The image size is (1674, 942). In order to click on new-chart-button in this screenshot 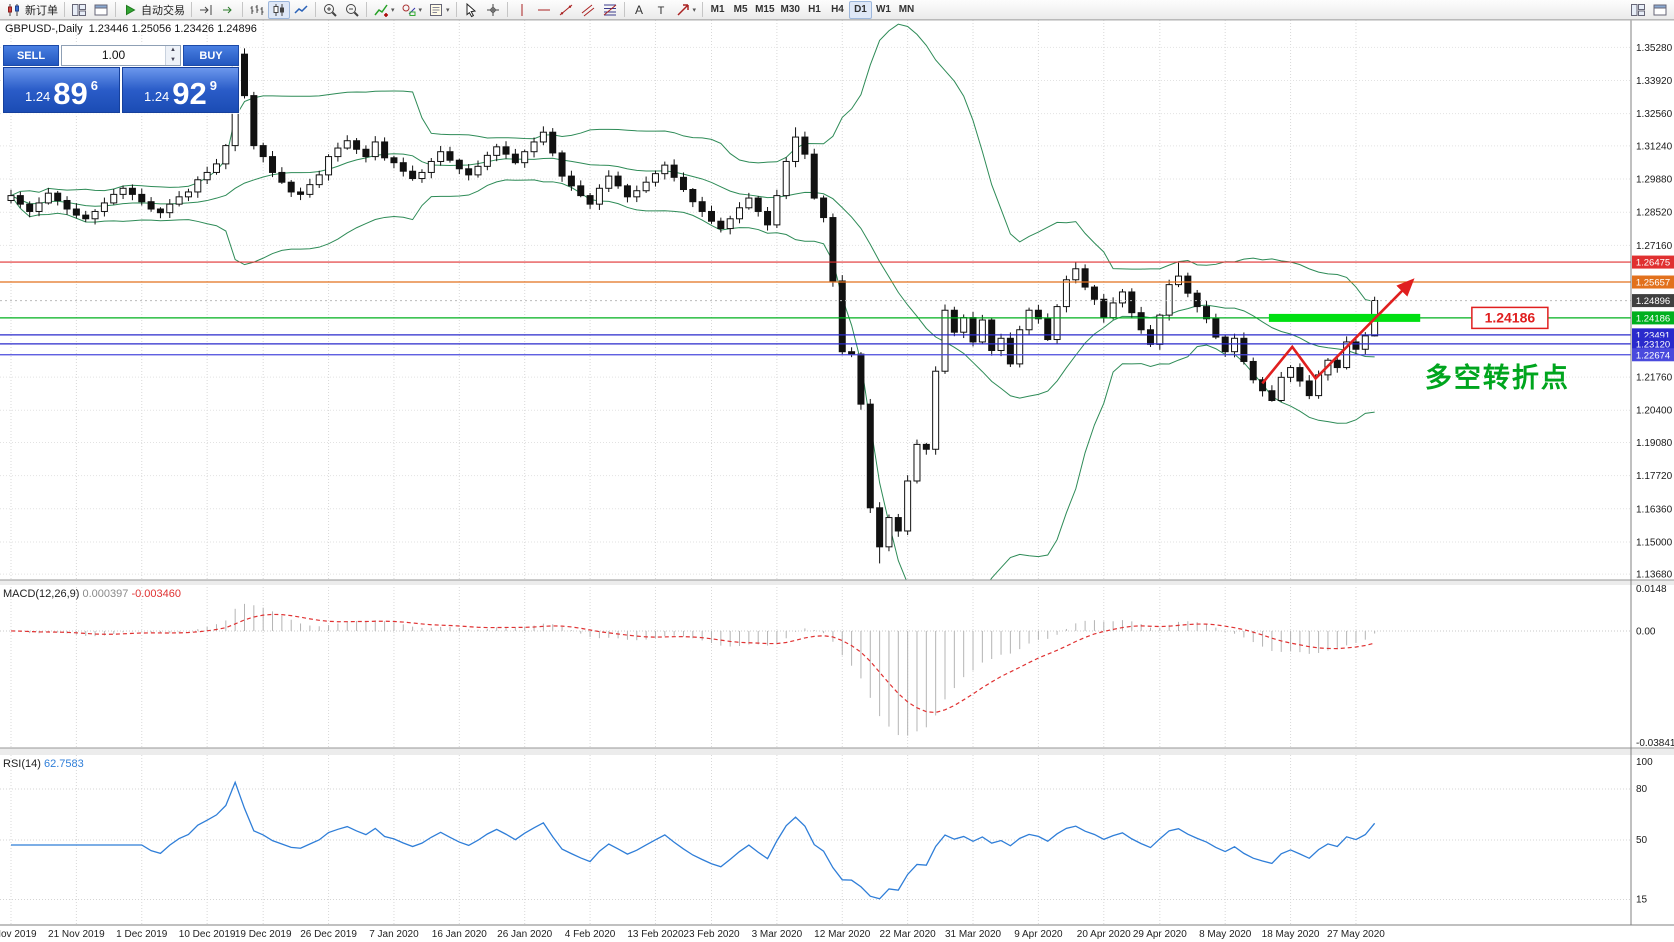, I will do `click(101, 10)`.